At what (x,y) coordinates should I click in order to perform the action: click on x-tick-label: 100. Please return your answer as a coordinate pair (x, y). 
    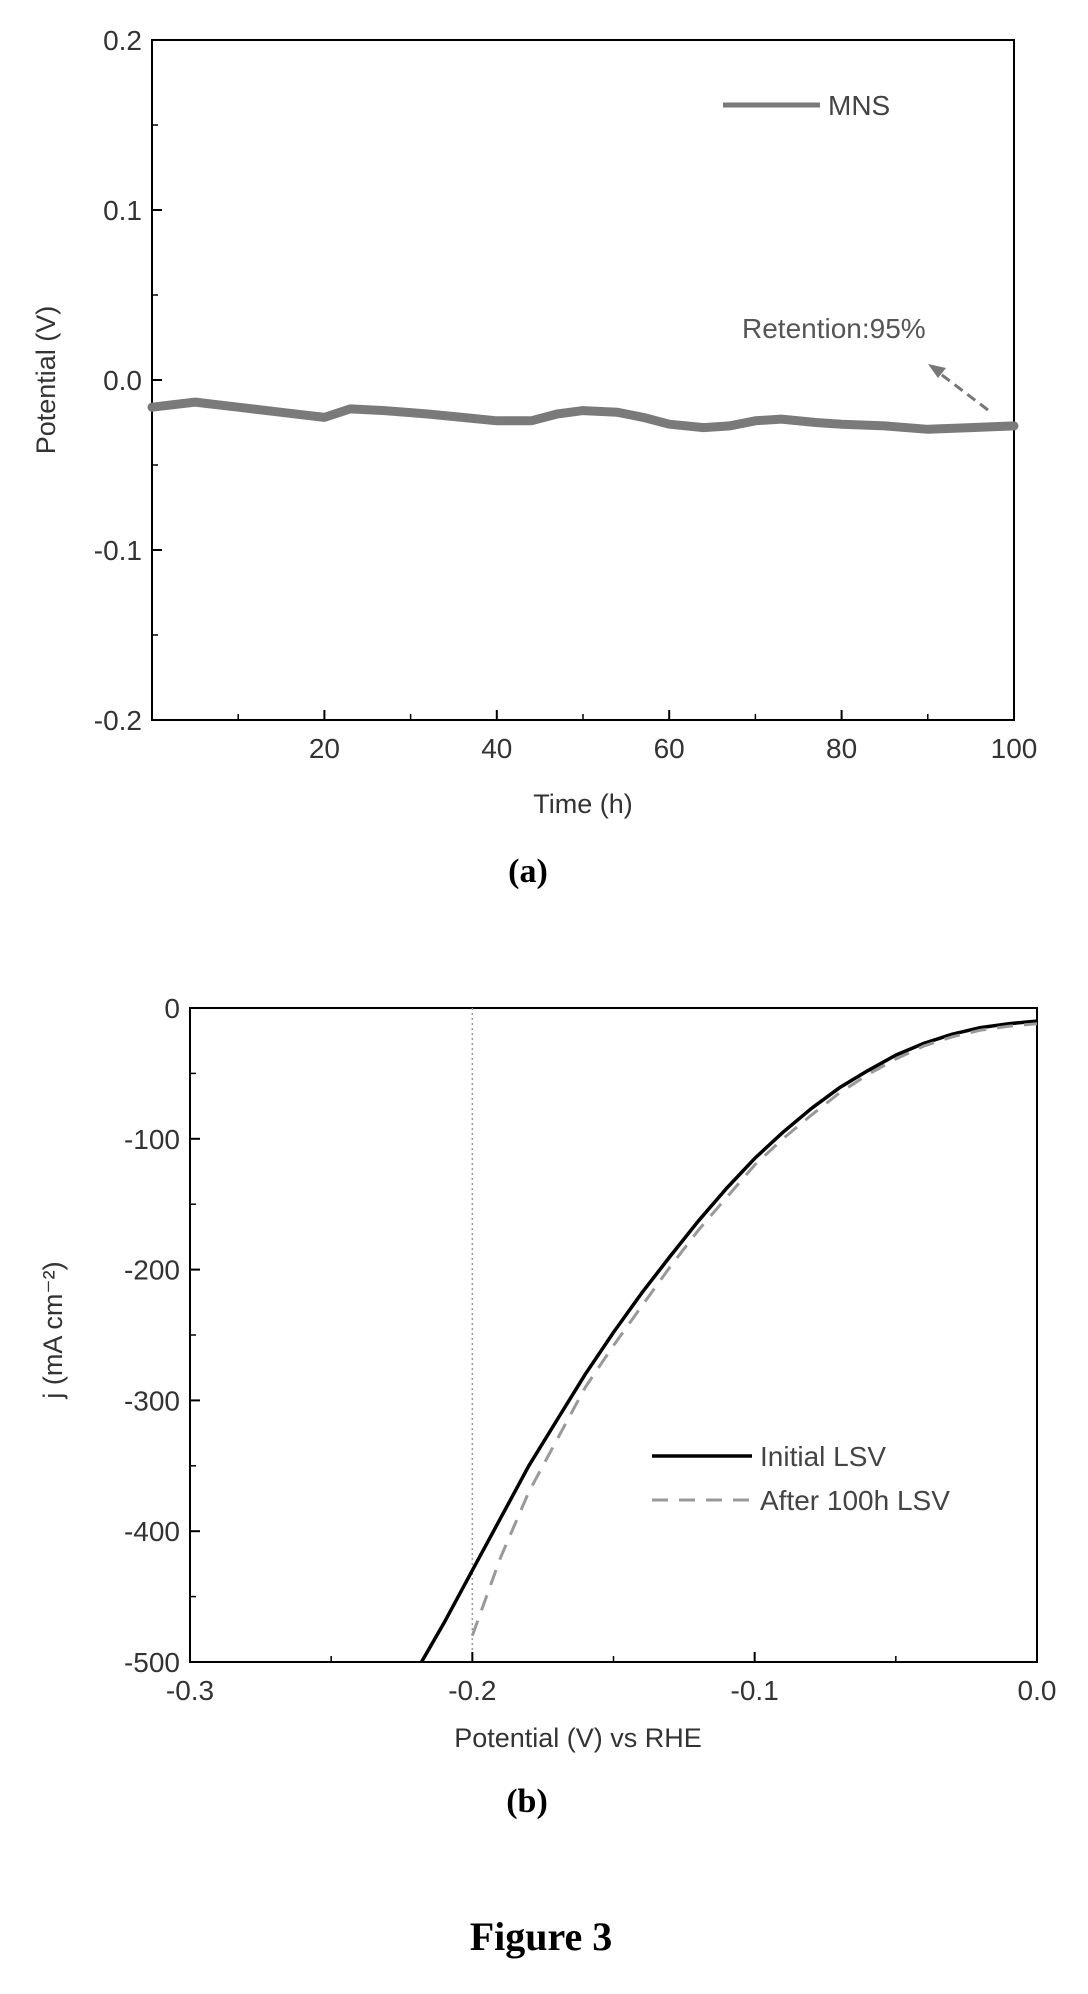
    Looking at the image, I should click on (1014, 748).